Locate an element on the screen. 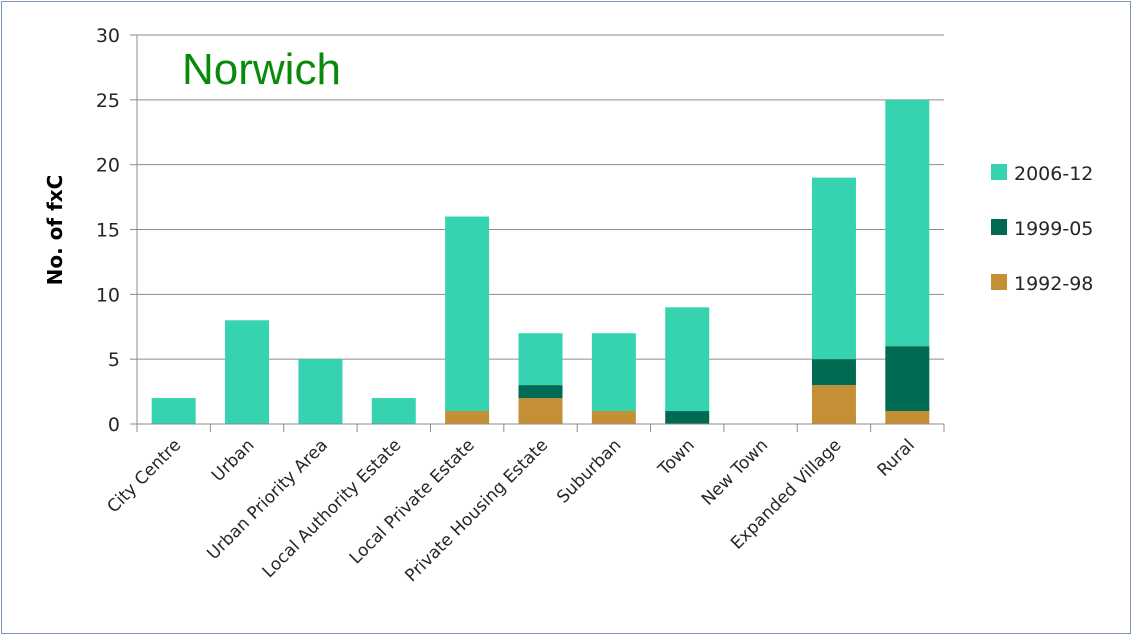 Image resolution: width=1134 pixels, height=637 pixels. legend-label: 1992-98 is located at coordinates (1053, 284).